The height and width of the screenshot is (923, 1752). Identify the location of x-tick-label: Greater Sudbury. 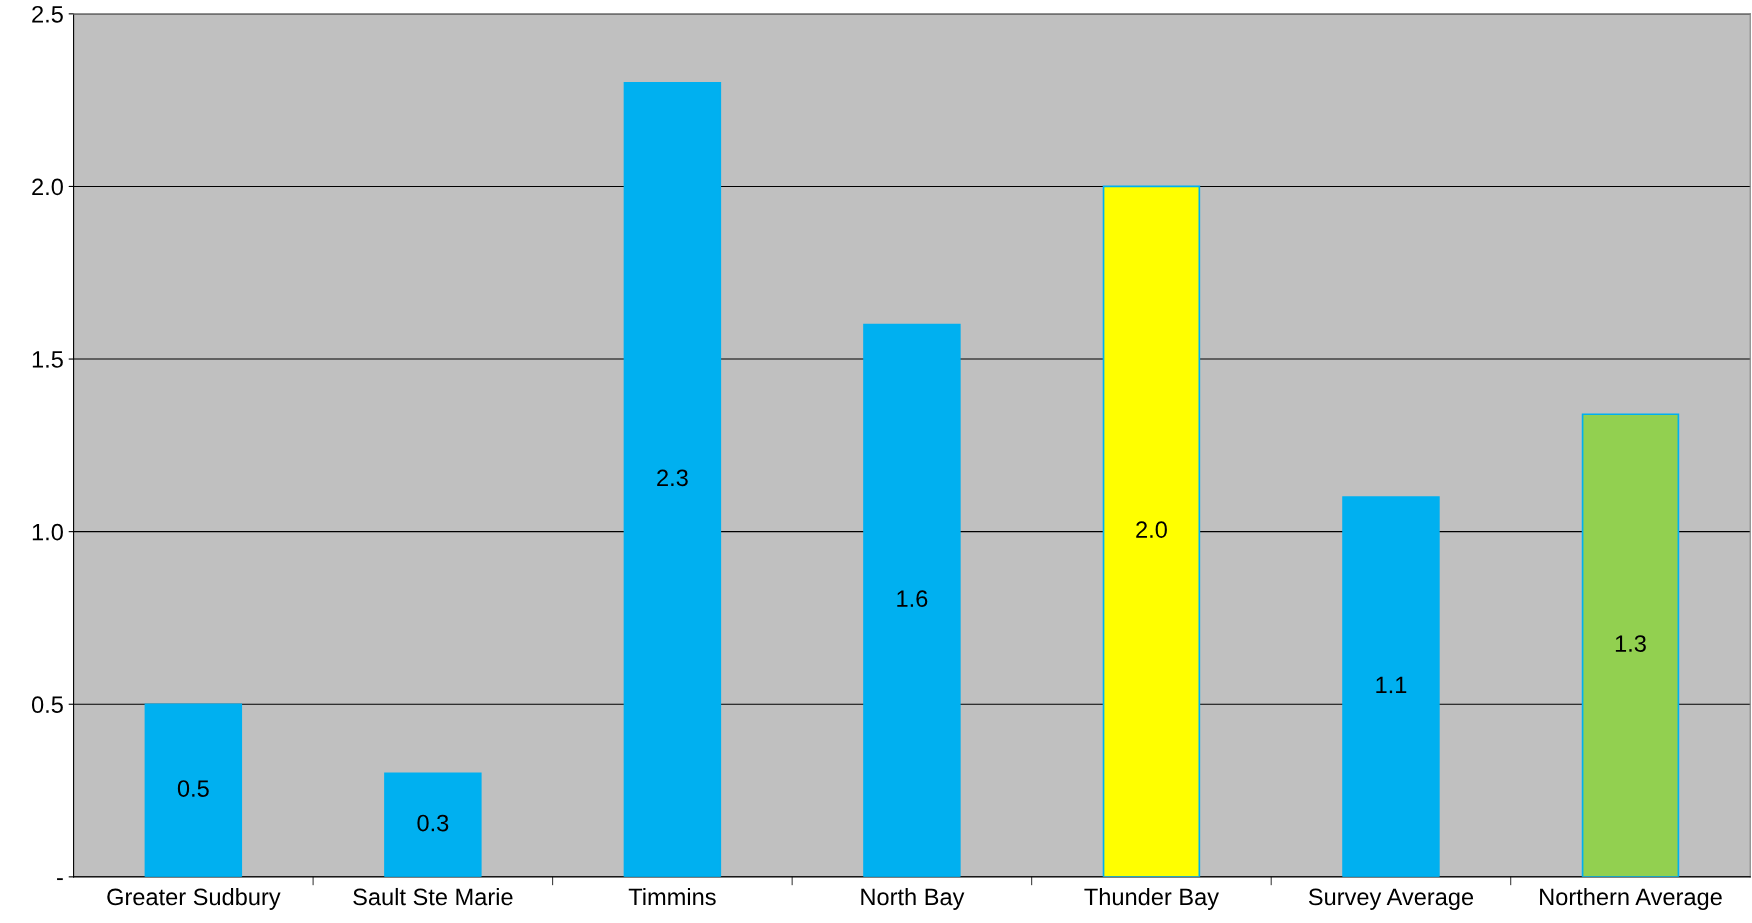
(194, 898).